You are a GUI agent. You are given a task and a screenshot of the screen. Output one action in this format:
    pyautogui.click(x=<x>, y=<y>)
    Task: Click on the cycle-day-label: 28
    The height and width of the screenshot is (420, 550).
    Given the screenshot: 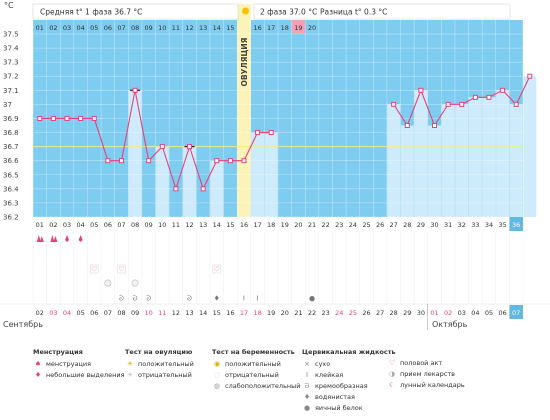 What is the action you would take?
    pyautogui.click(x=407, y=225)
    